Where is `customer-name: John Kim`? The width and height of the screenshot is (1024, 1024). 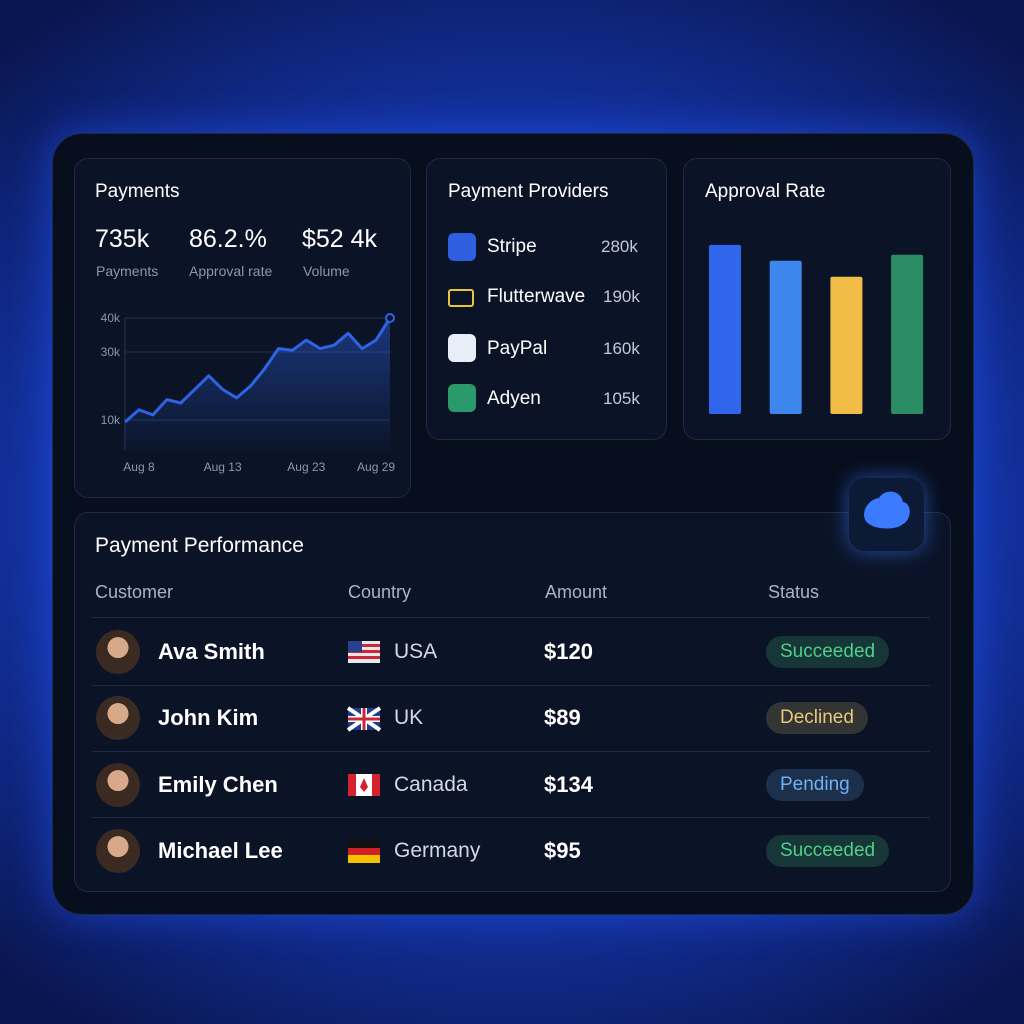
customer-name: John Kim is located at coordinates (208, 717).